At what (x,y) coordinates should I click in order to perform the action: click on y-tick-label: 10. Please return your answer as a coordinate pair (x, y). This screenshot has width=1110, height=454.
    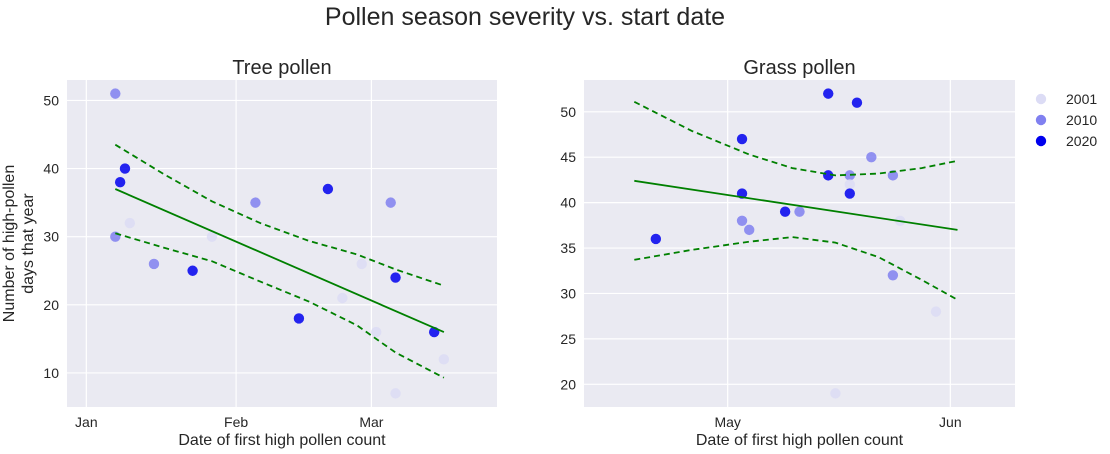
    Looking at the image, I should click on (51, 373).